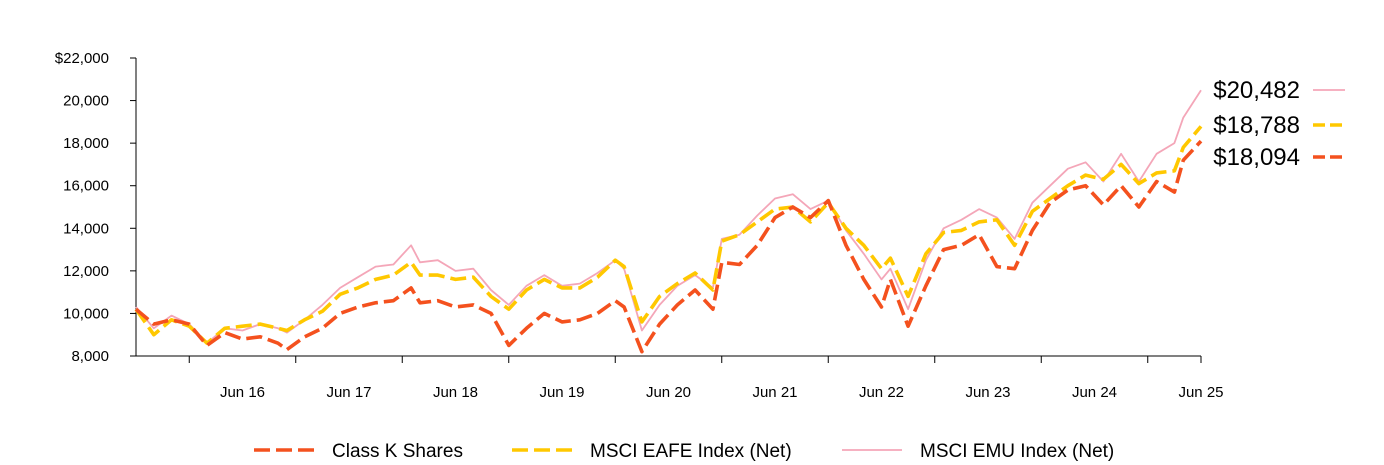 Image resolution: width=1384 pixels, height=465 pixels. What do you see at coordinates (86, 271) in the screenshot?
I see `y-tick-label: 12,000` at bounding box center [86, 271].